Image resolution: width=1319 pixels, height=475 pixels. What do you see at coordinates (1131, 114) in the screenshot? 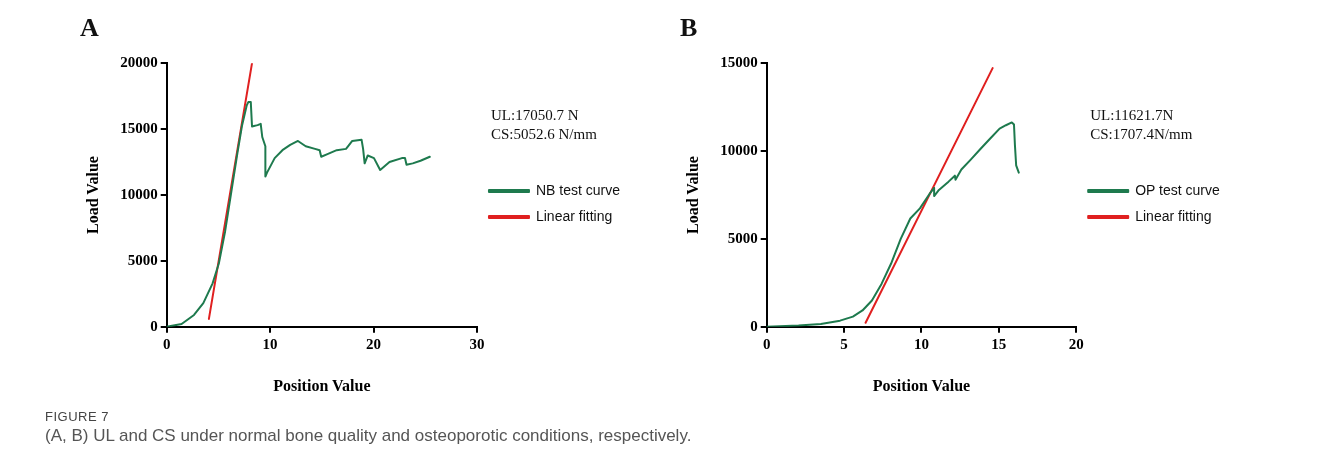
I see `text: UL:11621.7N` at bounding box center [1131, 114].